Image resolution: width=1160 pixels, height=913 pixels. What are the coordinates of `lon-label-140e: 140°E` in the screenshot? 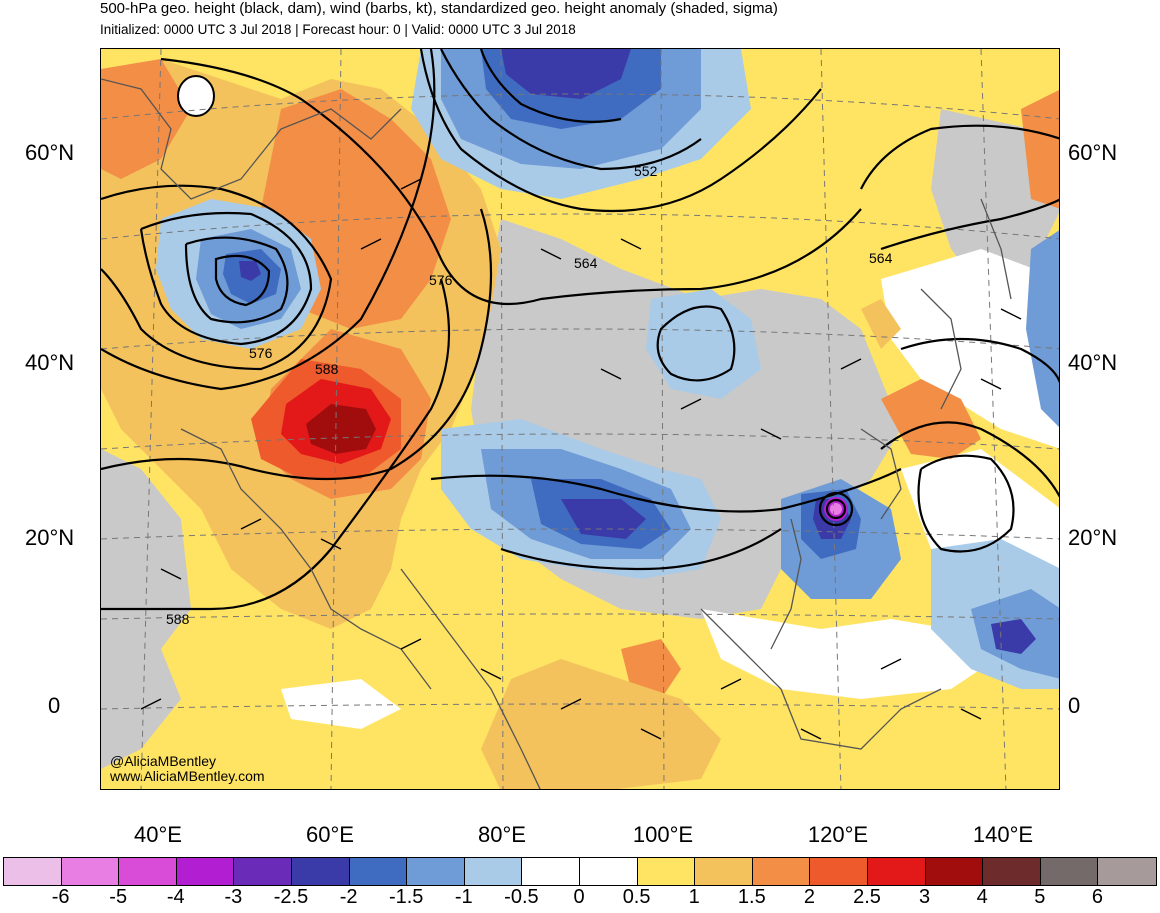 It's located at (1003, 834).